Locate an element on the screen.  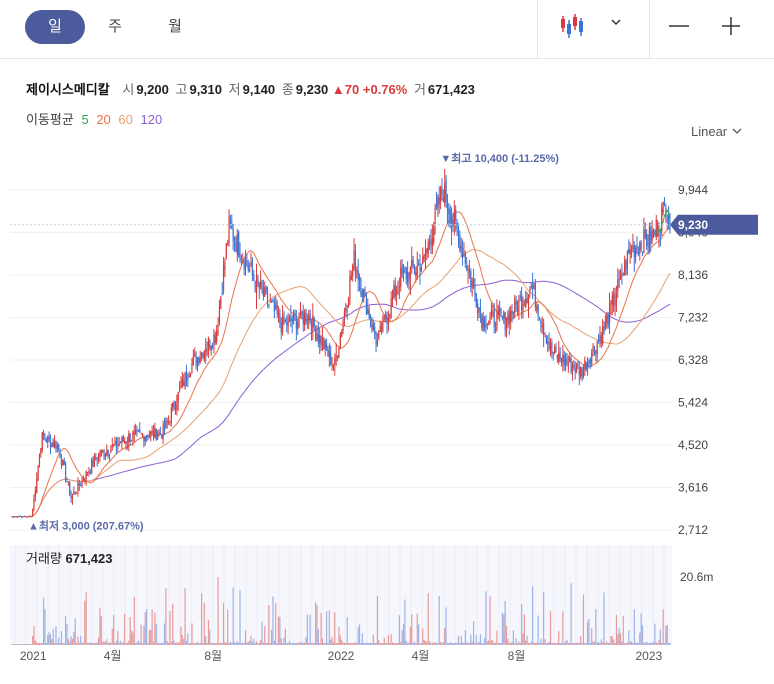
candlestick-chart-icon is located at coordinates (573, 27).